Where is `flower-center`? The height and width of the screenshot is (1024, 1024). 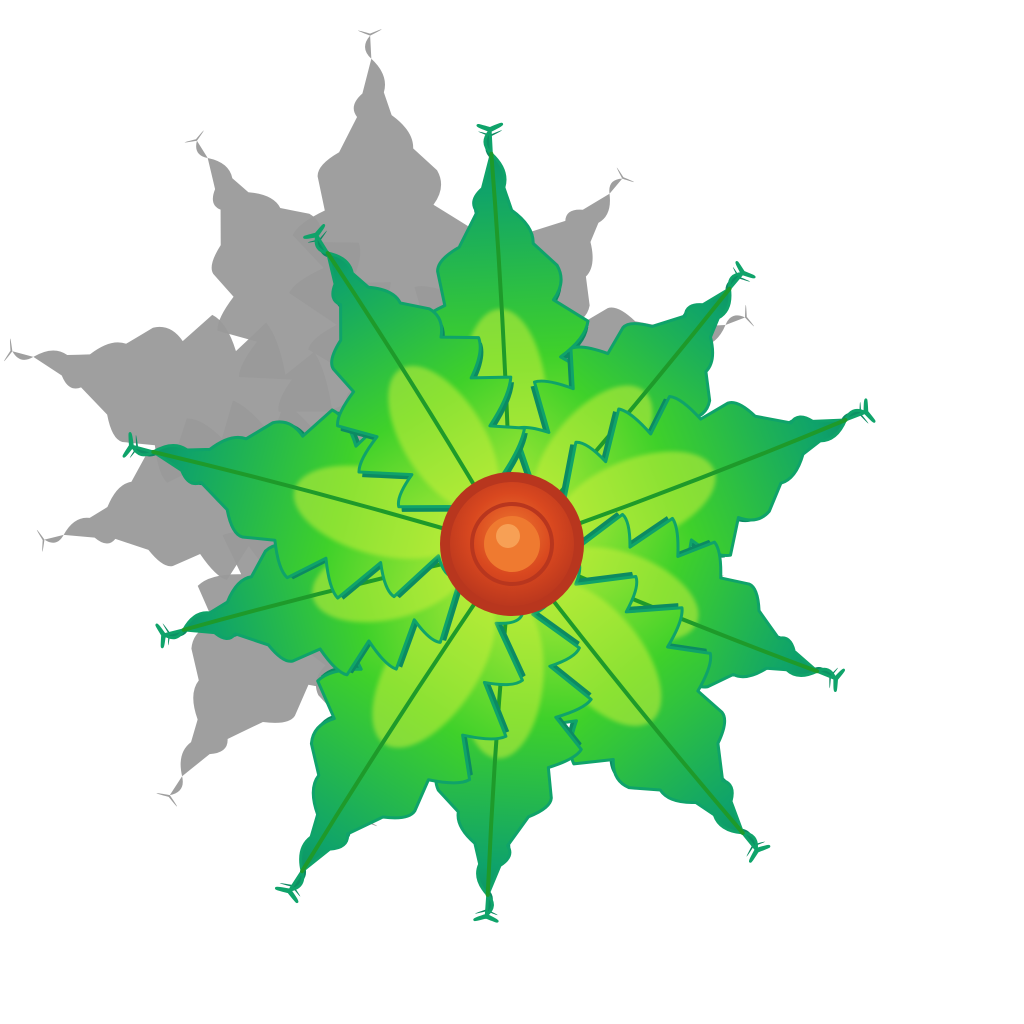
flower-center is located at coordinates (512, 544).